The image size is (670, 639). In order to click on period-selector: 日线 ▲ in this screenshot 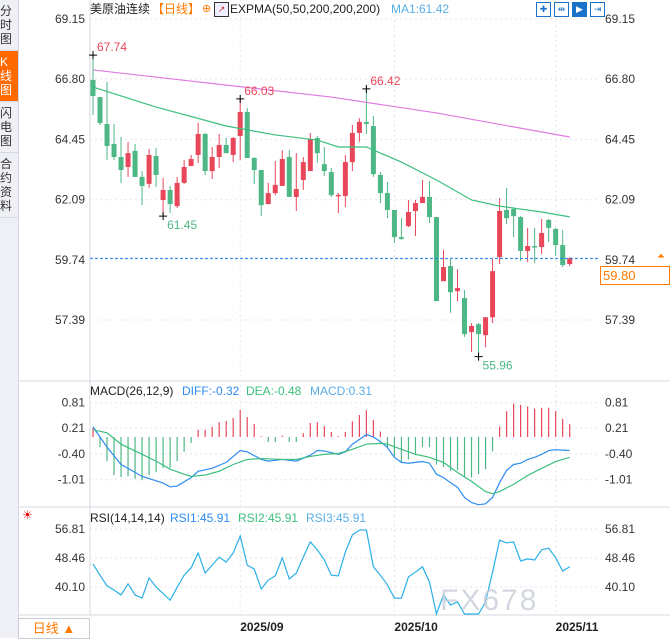, I will do `click(54, 628)`.